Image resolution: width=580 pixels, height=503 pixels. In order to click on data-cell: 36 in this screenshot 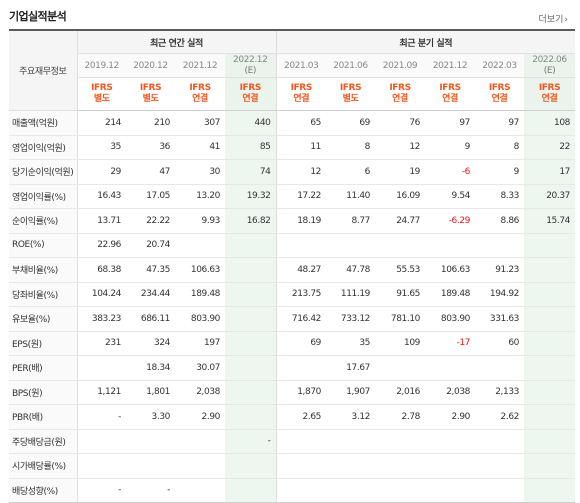, I will do `click(150, 147)`.